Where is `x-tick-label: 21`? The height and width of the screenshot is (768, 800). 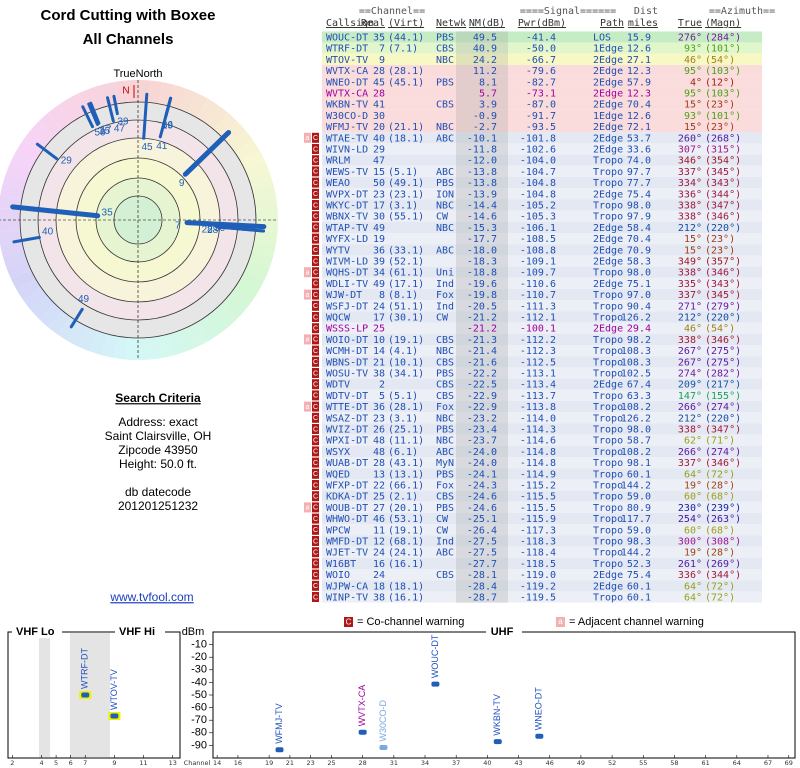
x-tick-label: 21 is located at coordinates (290, 763).